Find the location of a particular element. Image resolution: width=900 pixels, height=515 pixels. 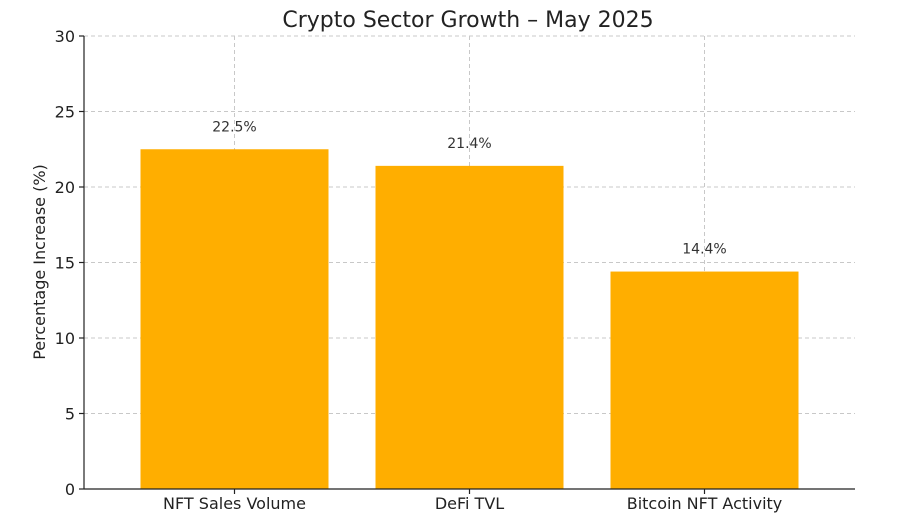

data-label: 22.5% is located at coordinates (234, 127).